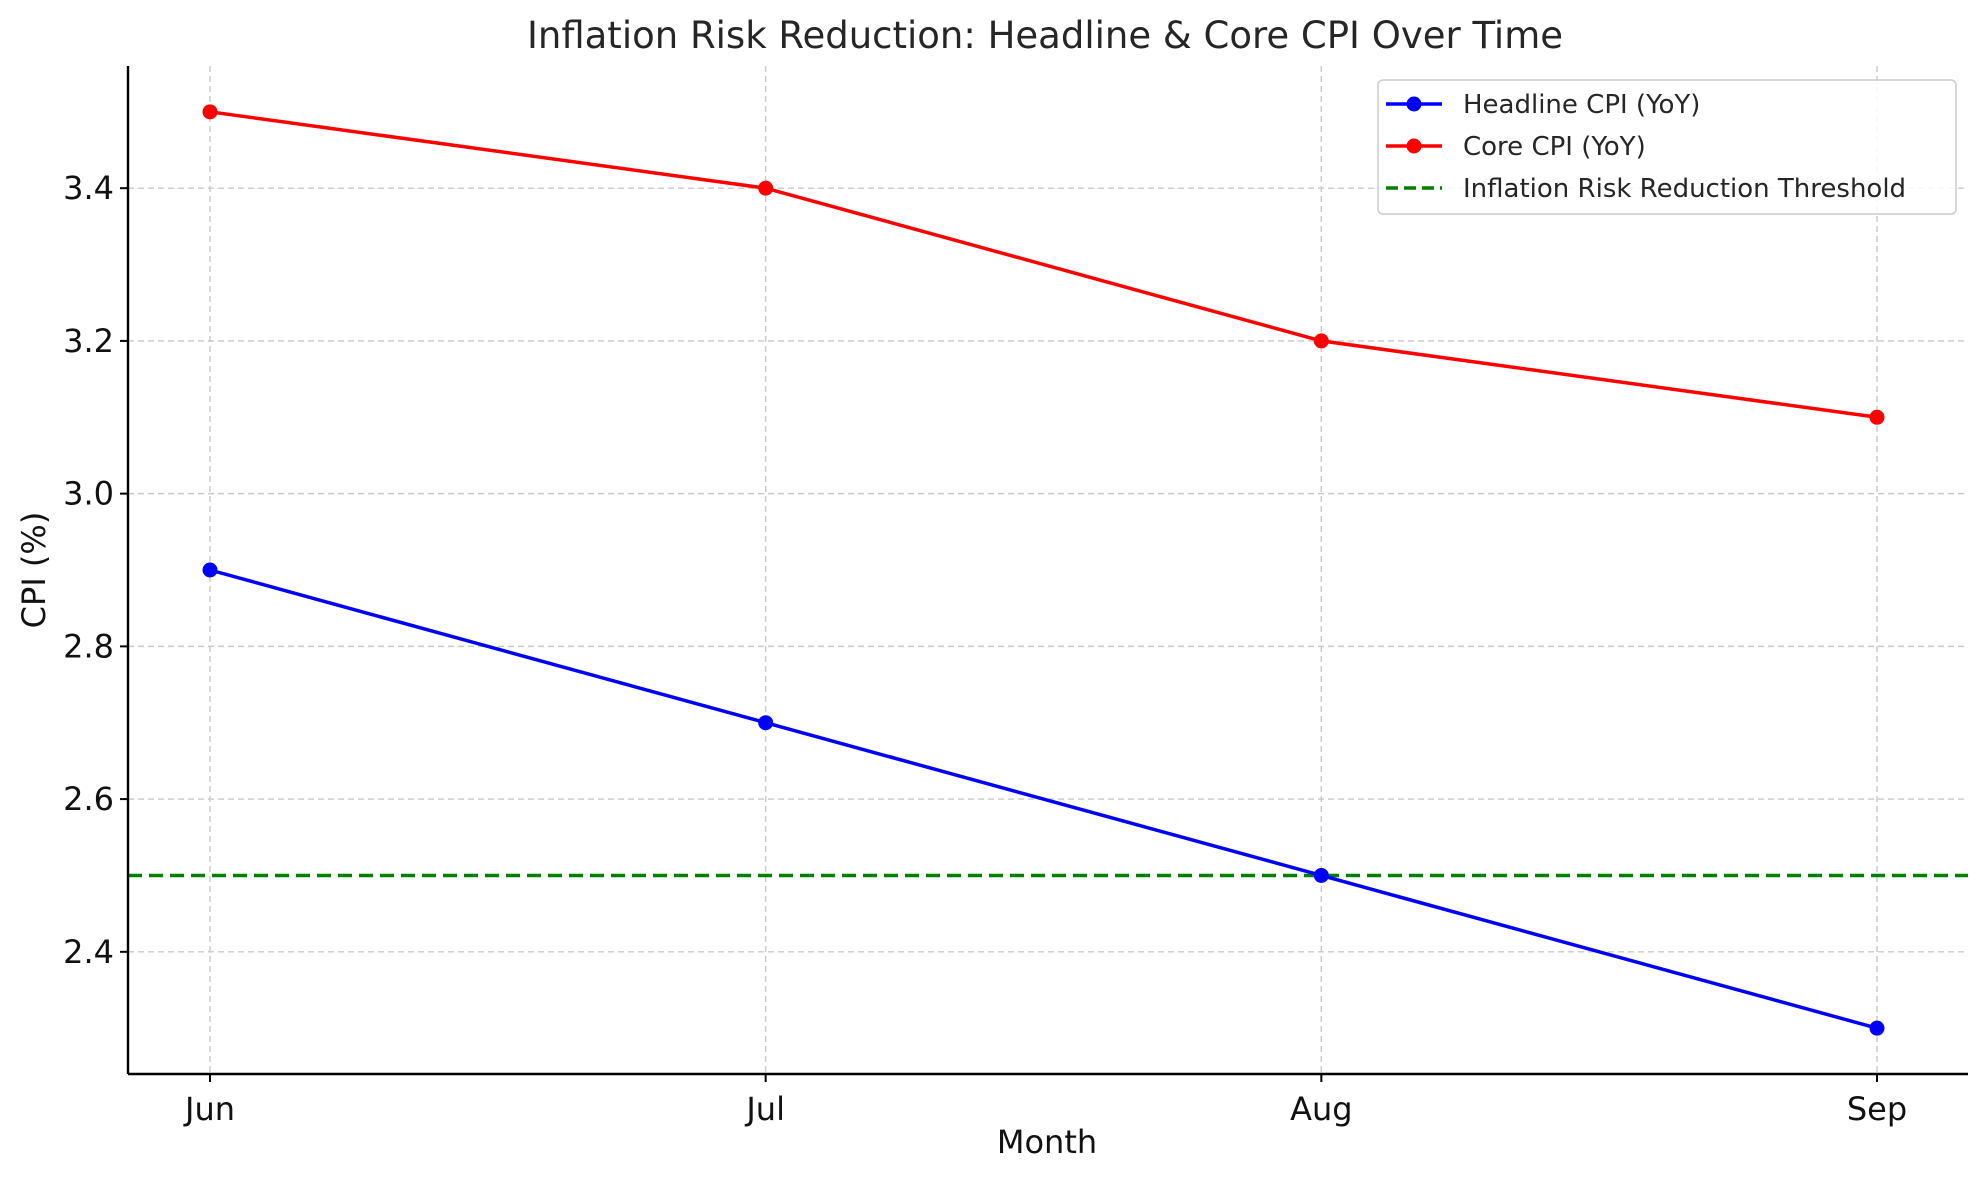 The height and width of the screenshot is (1180, 1980). What do you see at coordinates (1554, 147) in the screenshot?
I see `legend-label: Core CPI (YoY)` at bounding box center [1554, 147].